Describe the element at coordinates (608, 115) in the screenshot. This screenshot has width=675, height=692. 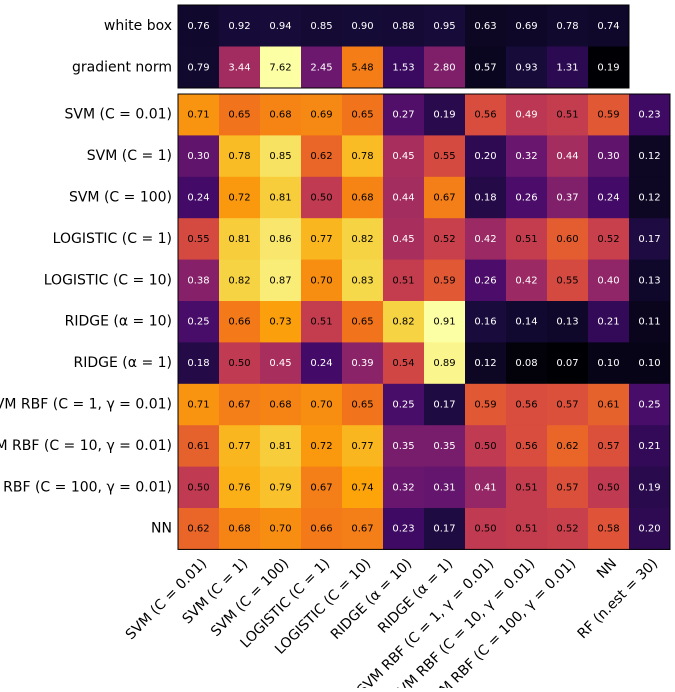
I see `cell-value: 0.59` at that location.